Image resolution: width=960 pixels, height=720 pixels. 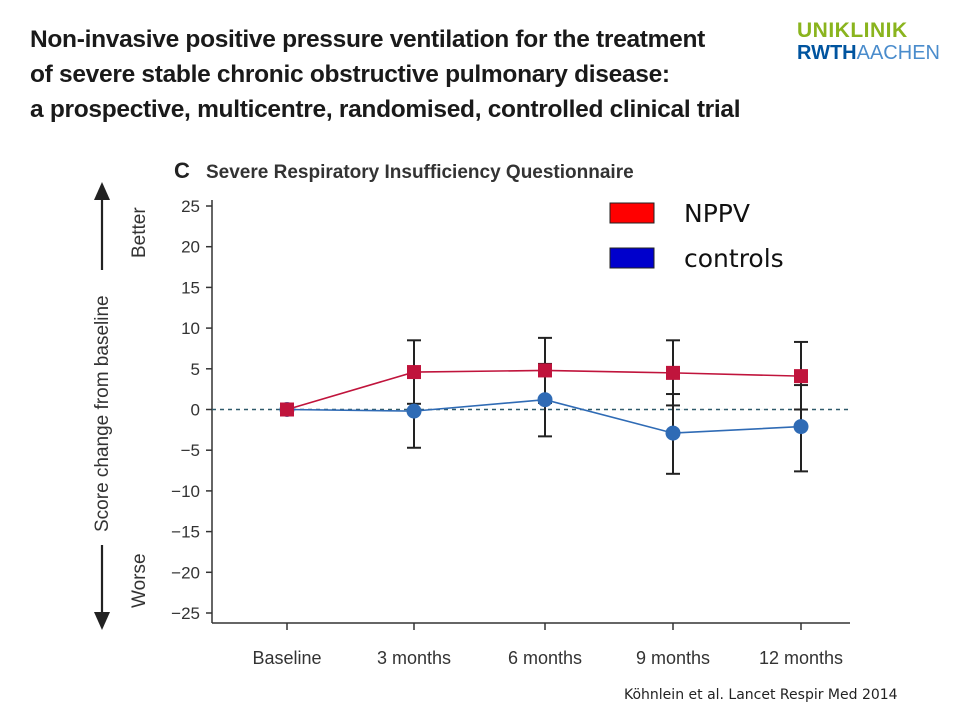 I want to click on legend-swatch-nppv, so click(x=632, y=213).